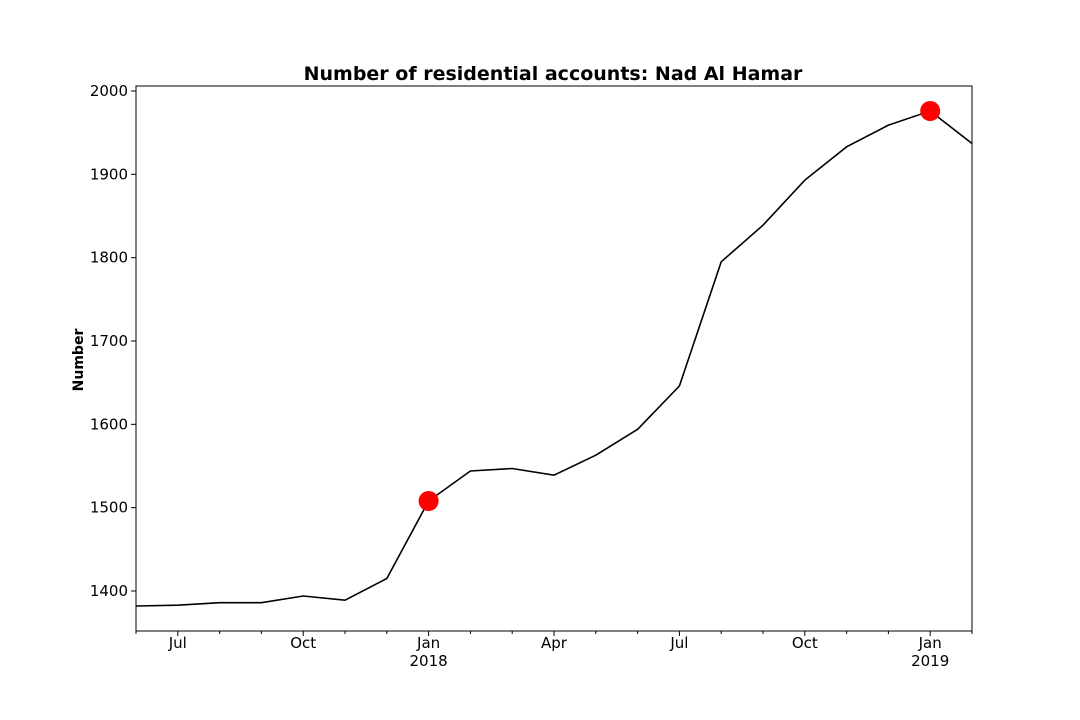  What do you see at coordinates (429, 661) in the screenshot?
I see `x-tick-year-label: 2018` at bounding box center [429, 661].